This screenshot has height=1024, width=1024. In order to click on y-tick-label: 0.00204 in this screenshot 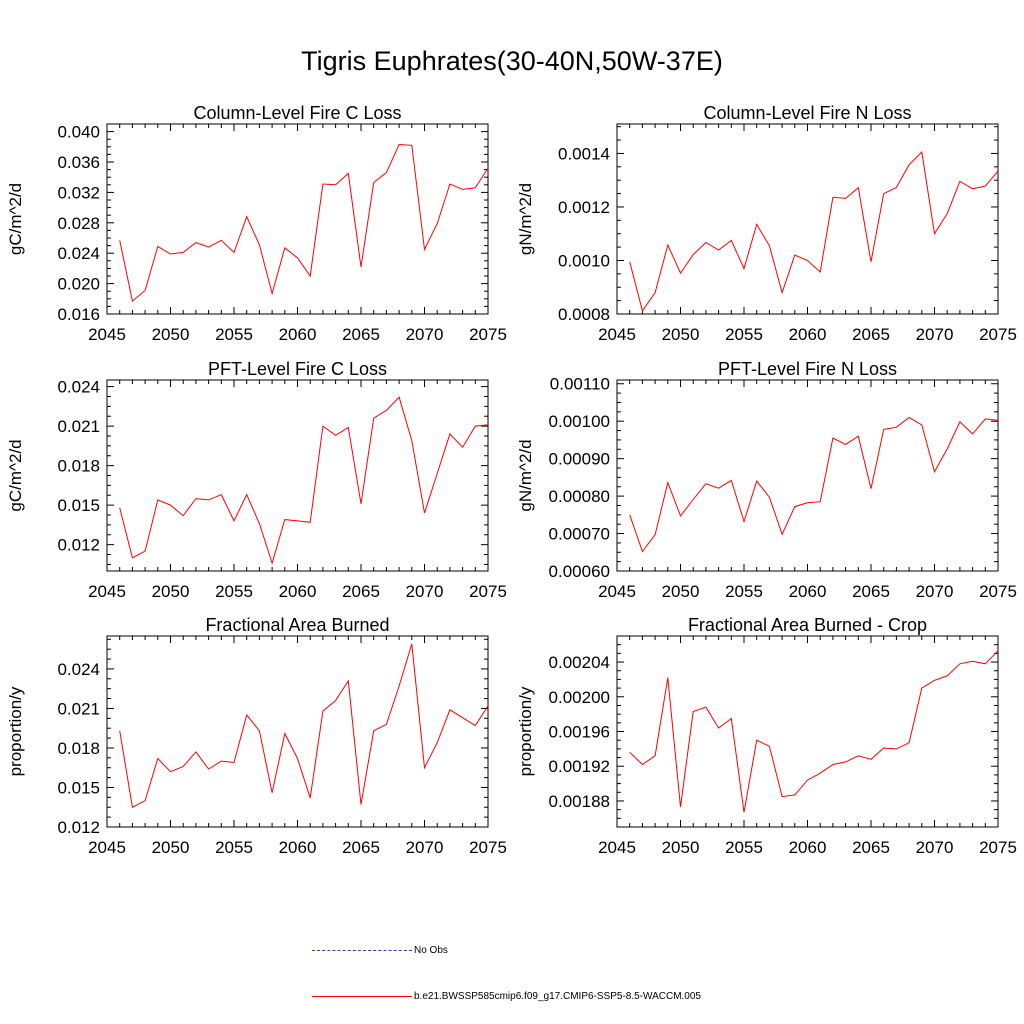, I will do `click(579, 662)`.